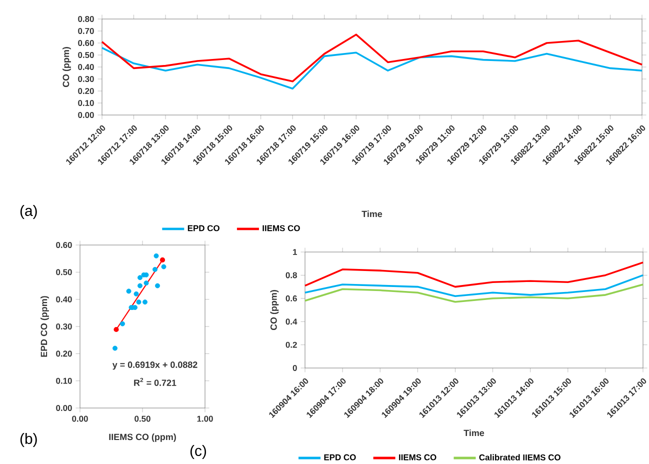  I want to click on y-tick-label: 0.4, so click(292, 321).